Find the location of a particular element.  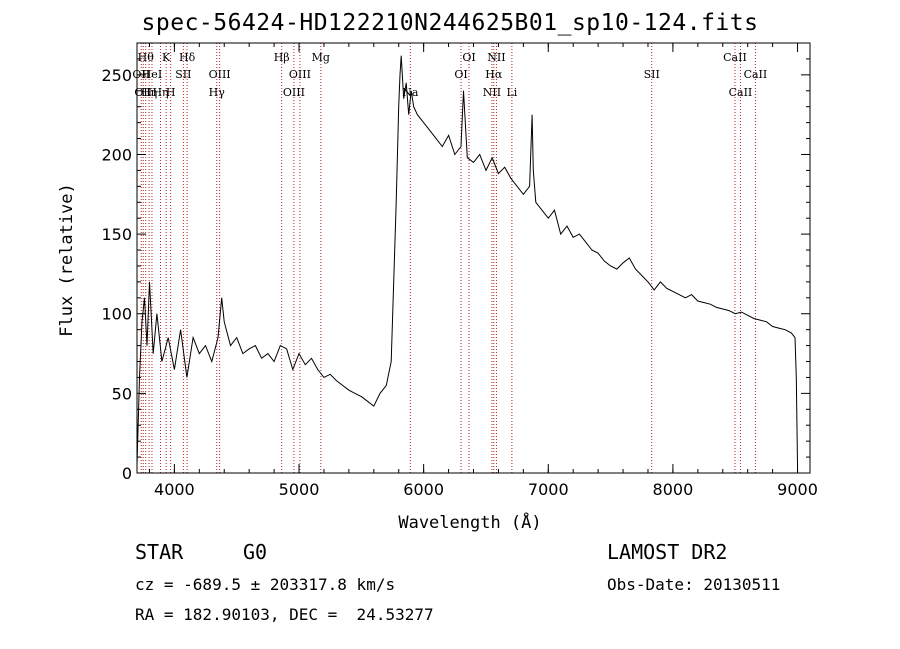

x-tick-label: 7000 is located at coordinates (548, 489).